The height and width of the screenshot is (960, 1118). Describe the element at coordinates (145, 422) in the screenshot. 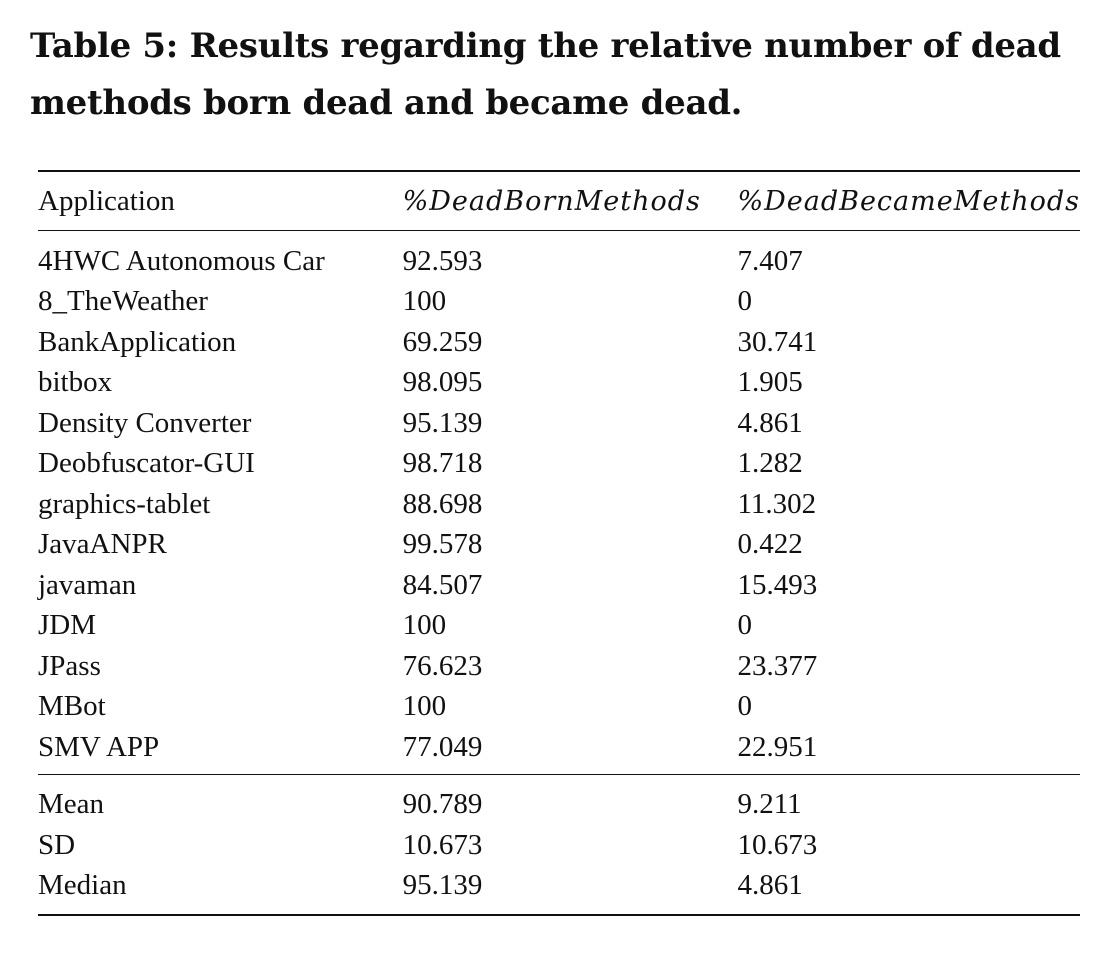

I see `cell-application: Density Converter` at that location.